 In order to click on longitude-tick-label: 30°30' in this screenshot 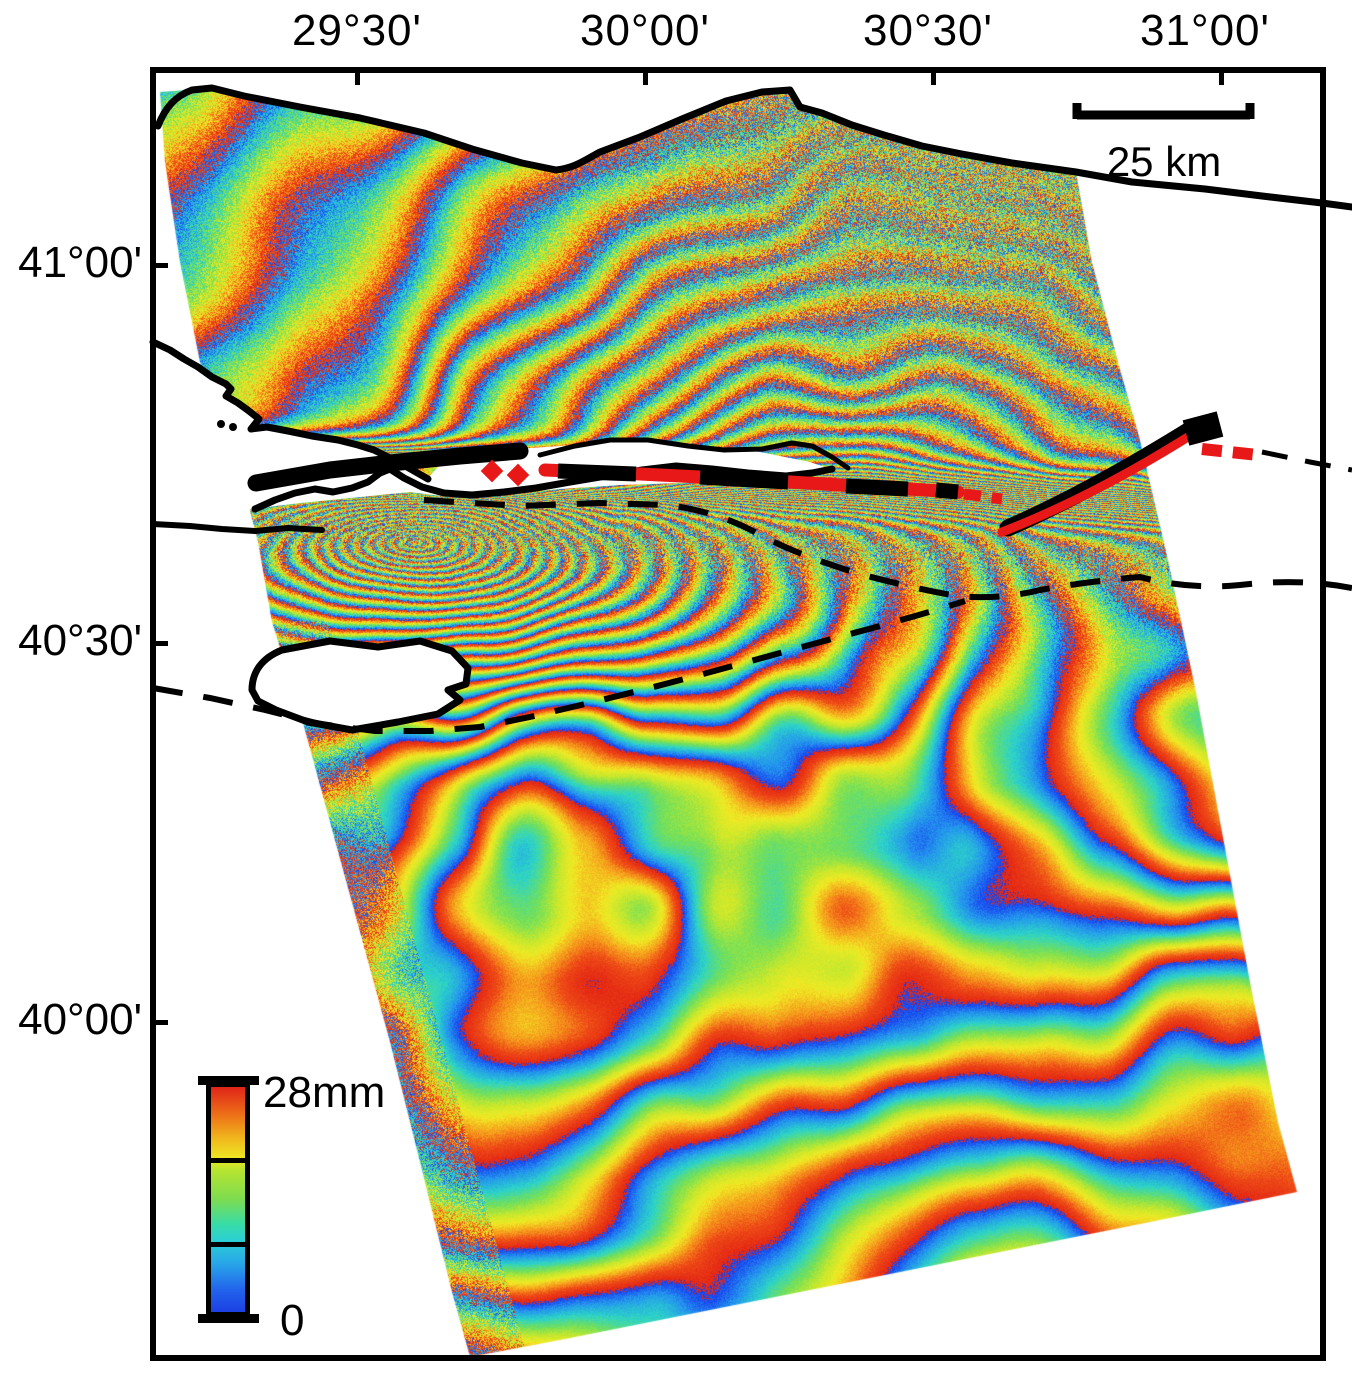, I will do `click(928, 30)`.